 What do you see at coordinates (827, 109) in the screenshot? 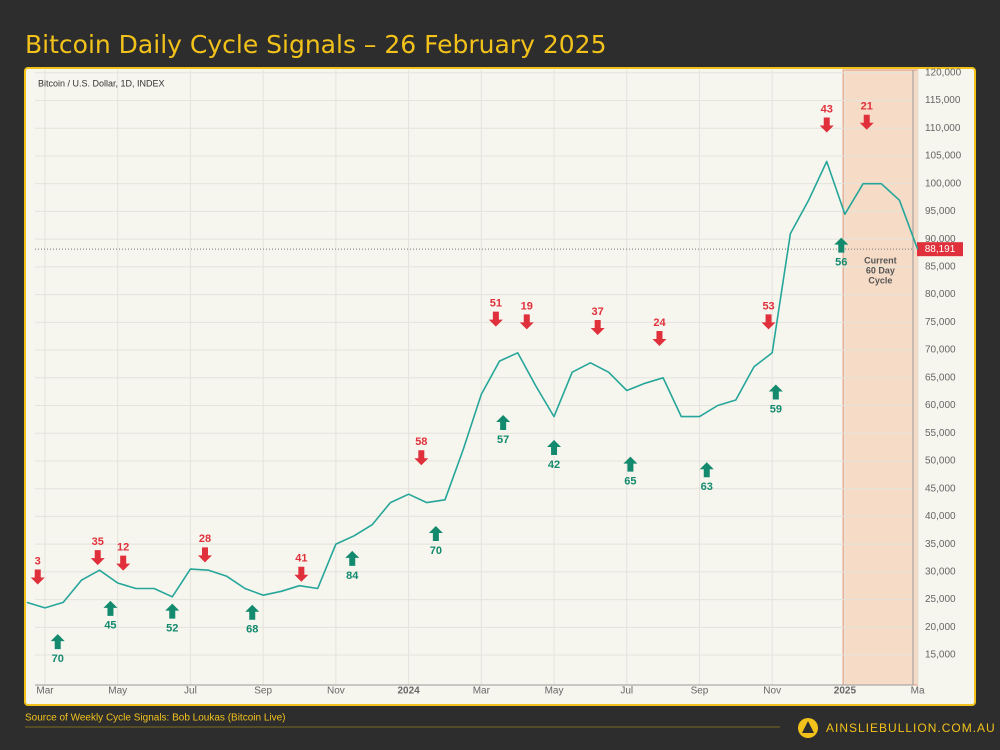
I see `signal-label: 43` at bounding box center [827, 109].